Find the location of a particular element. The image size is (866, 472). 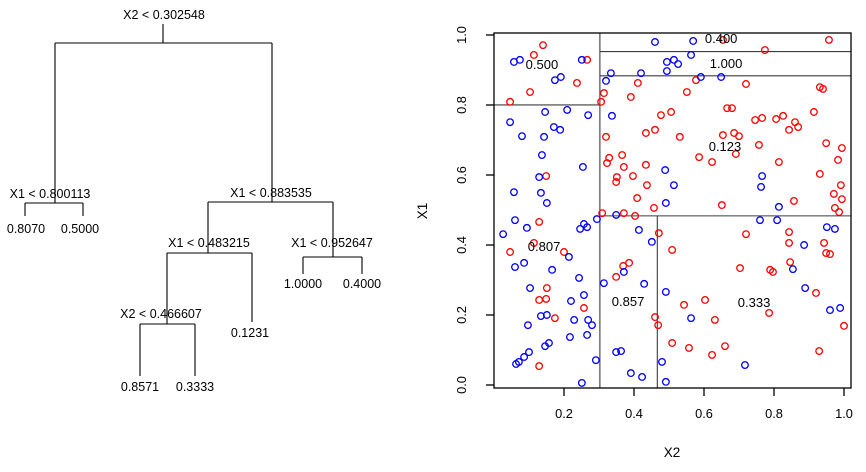

tree-split-label: X1 < 0.883535 is located at coordinates (271, 193).